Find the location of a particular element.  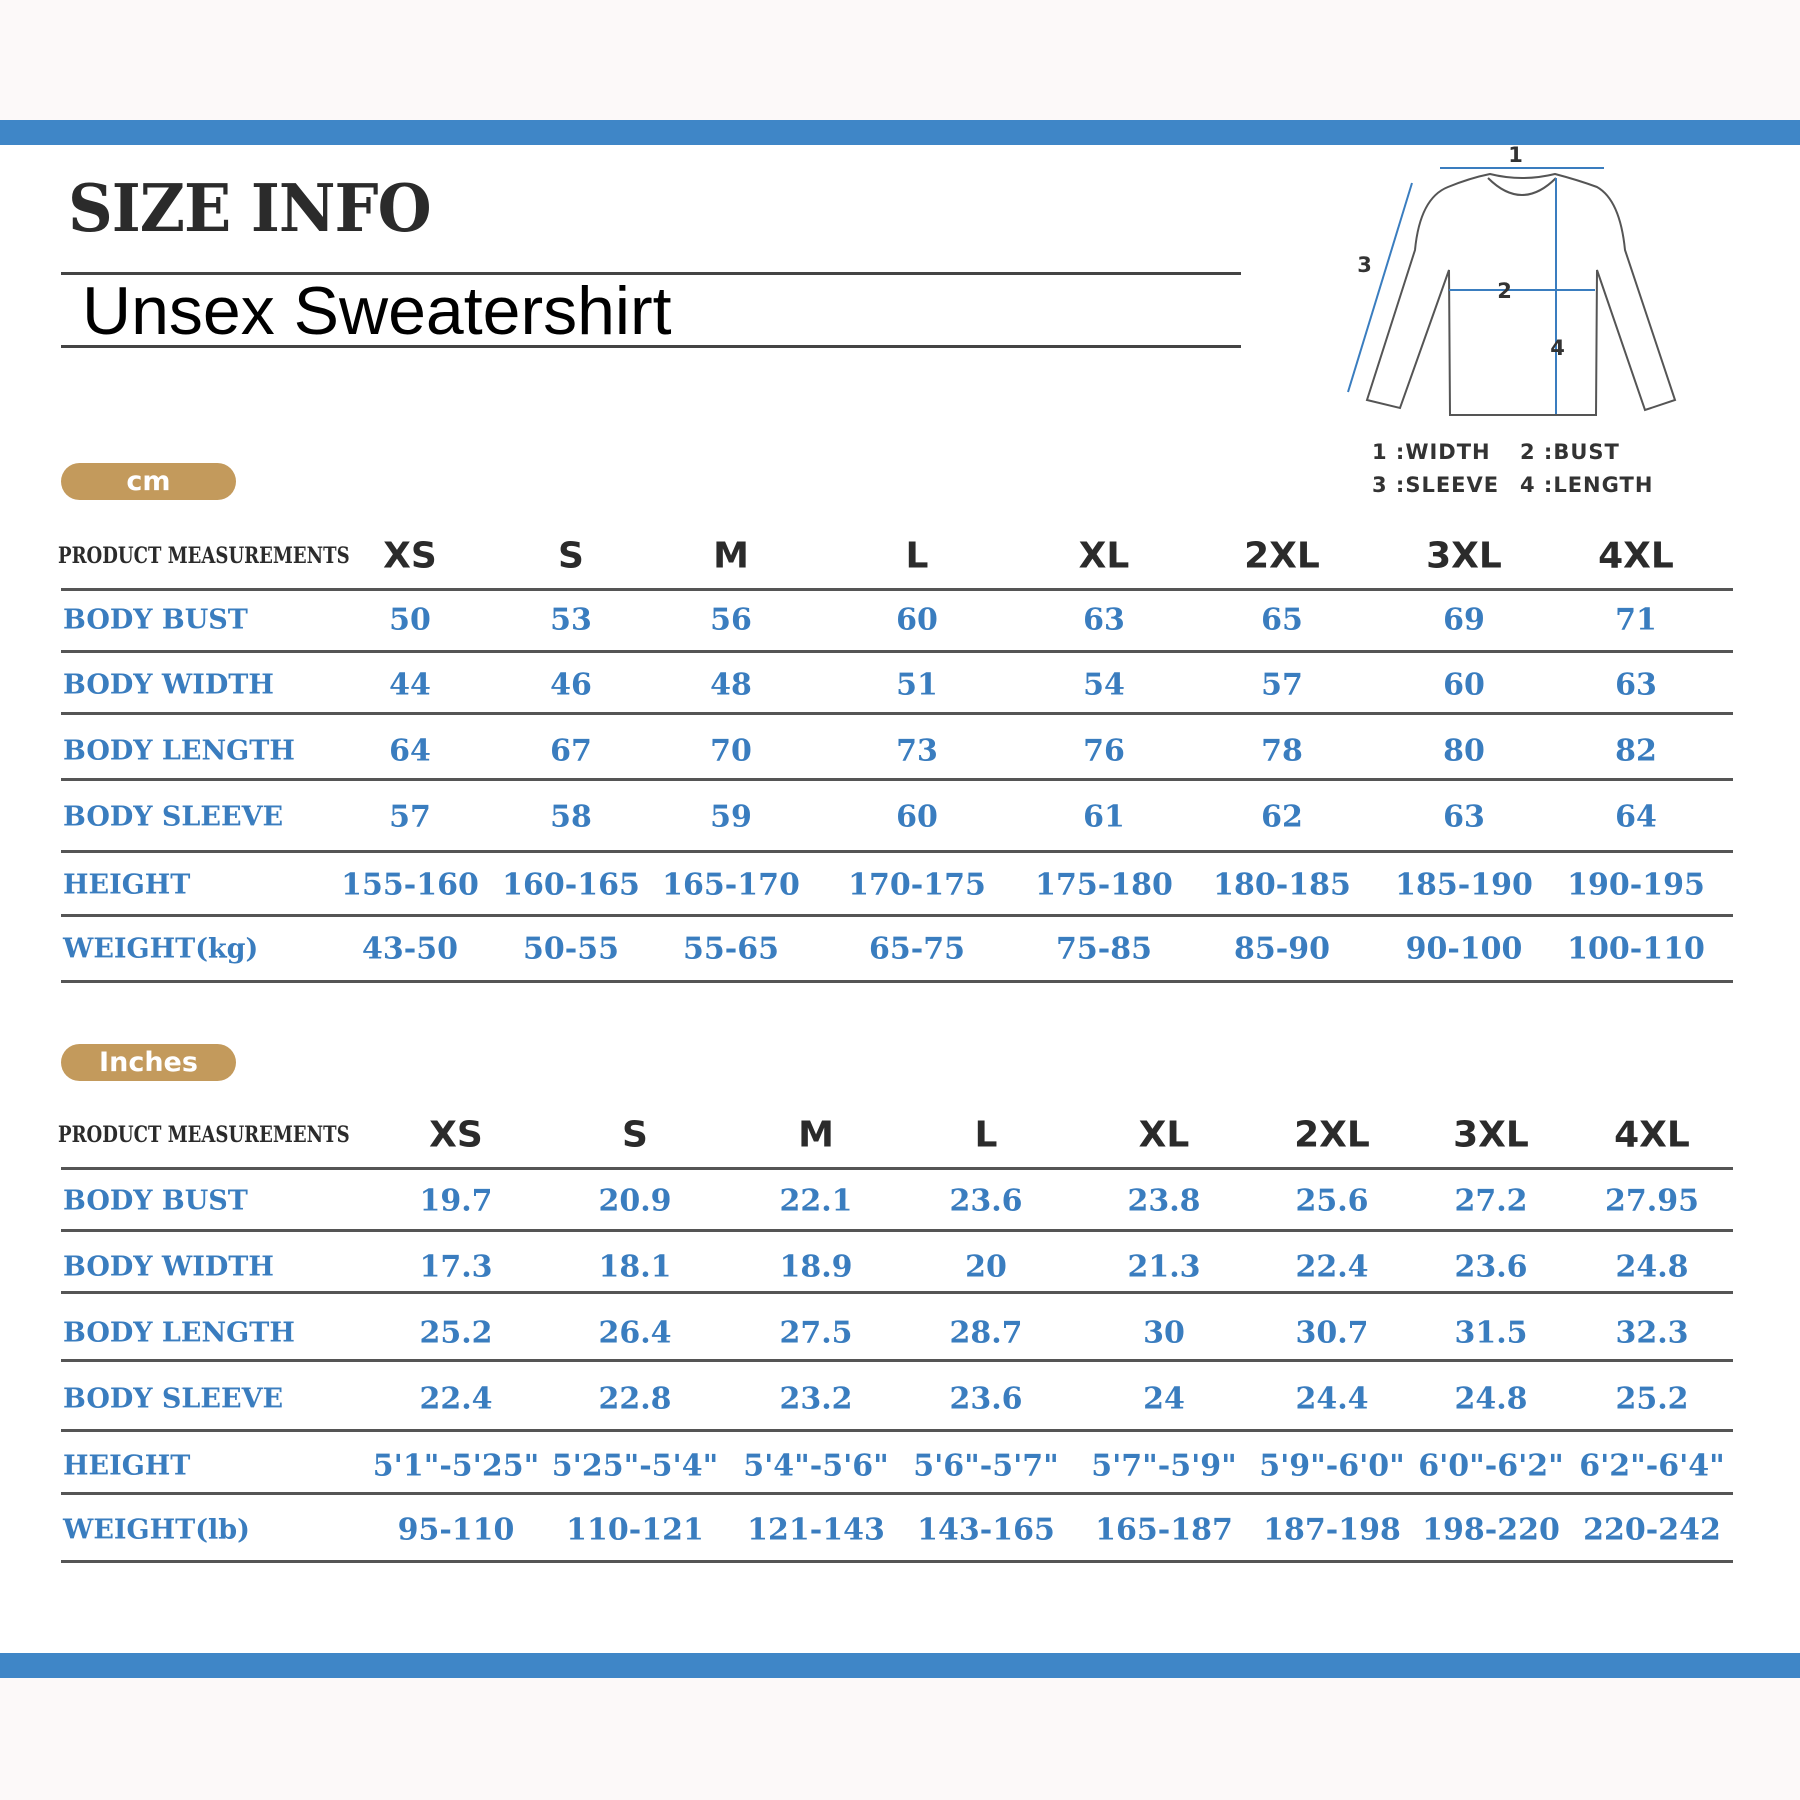

table-cell: 73 is located at coordinates (917, 751).